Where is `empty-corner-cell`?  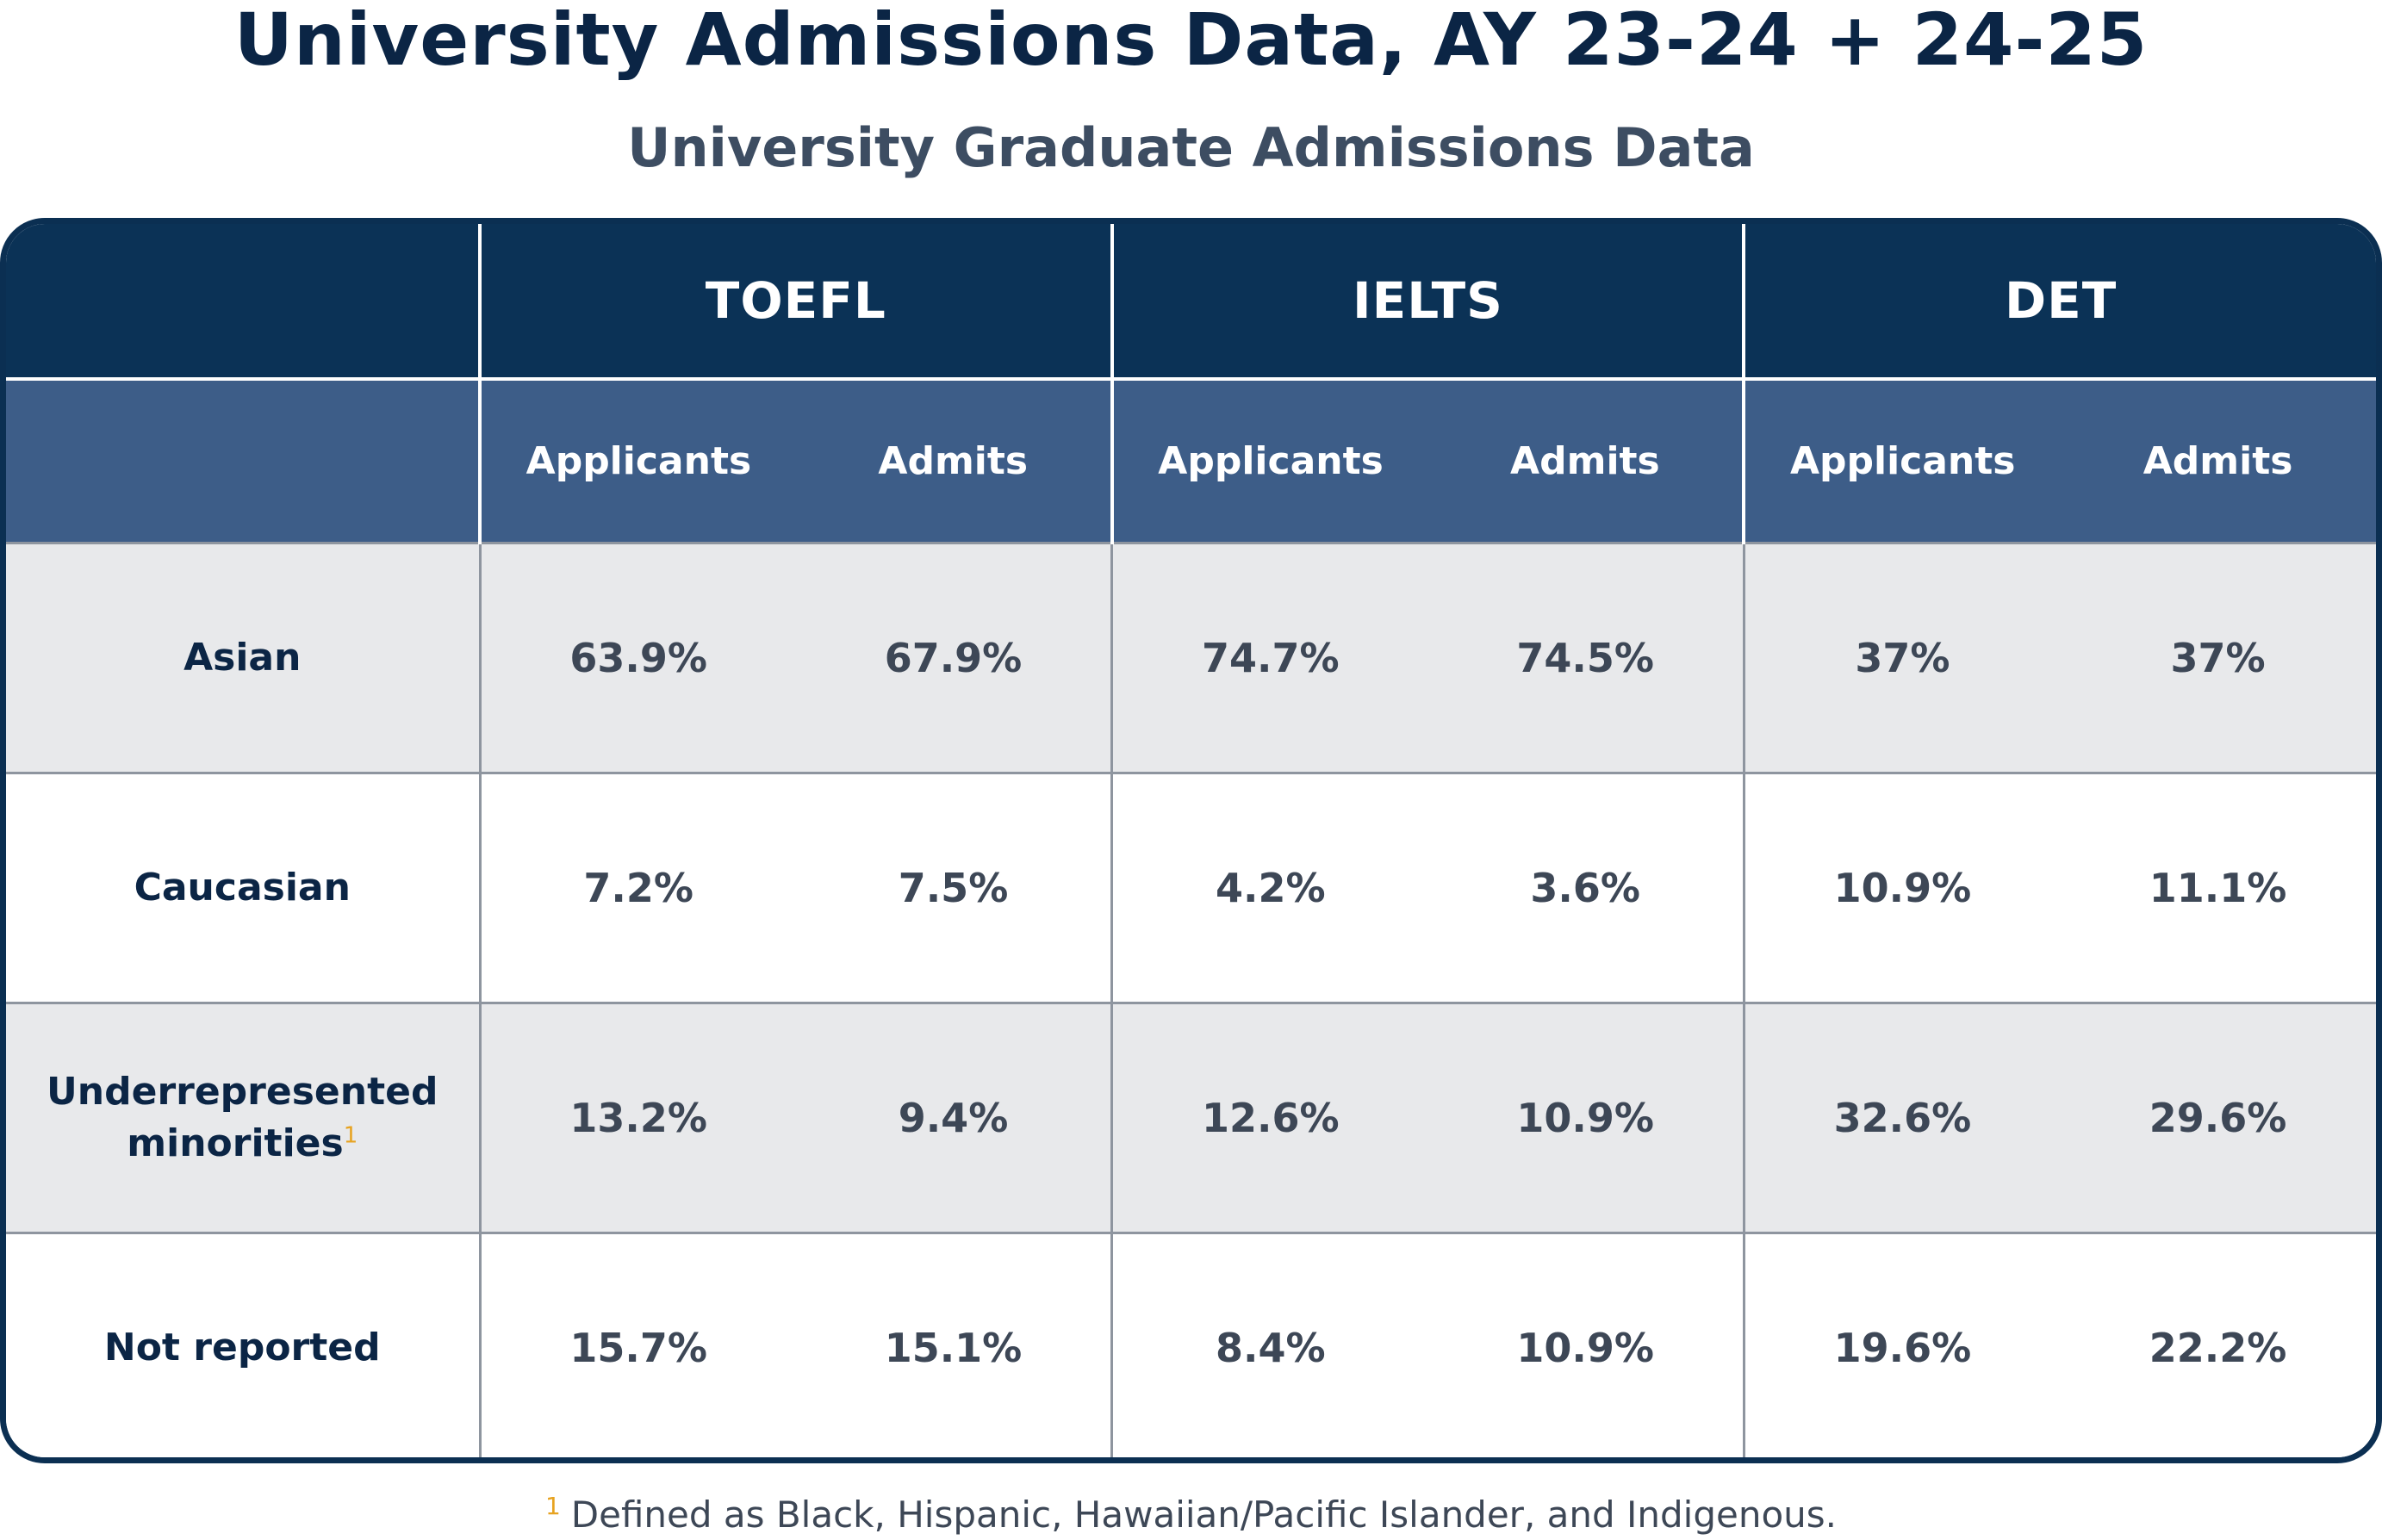 empty-corner-cell is located at coordinates (243, 302).